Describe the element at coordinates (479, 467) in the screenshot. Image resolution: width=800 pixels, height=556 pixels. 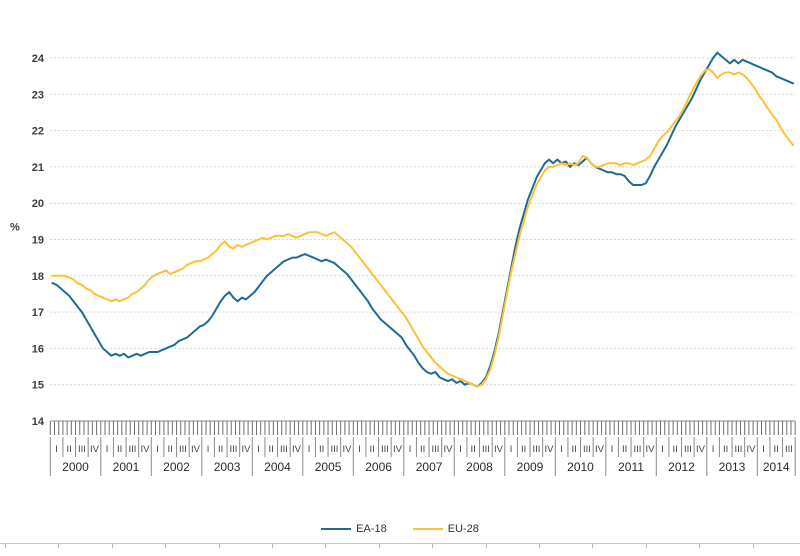
I see `year-label: 2008` at that location.